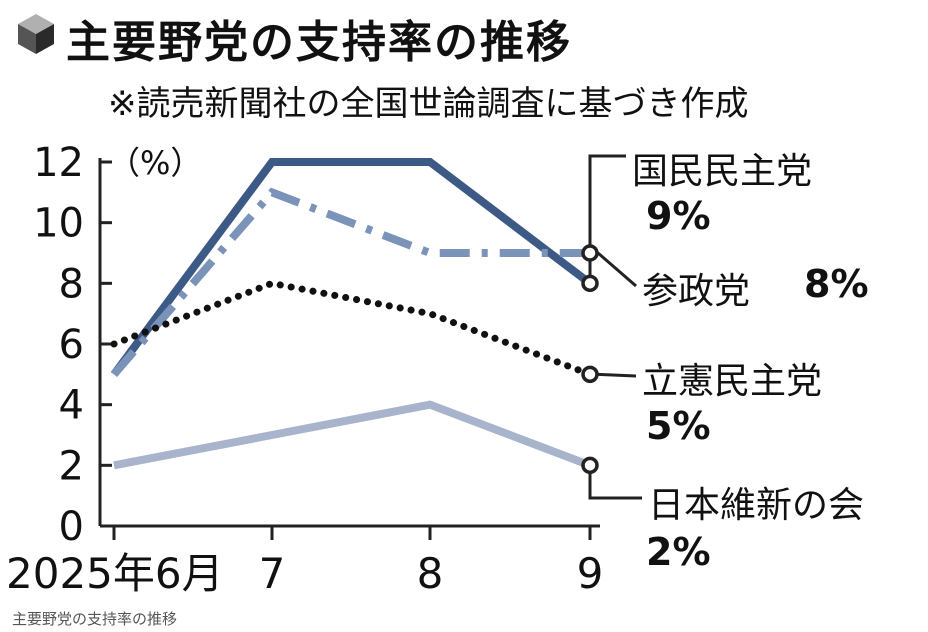  Describe the element at coordinates (95, 619) in the screenshot. I see `image-caption: 主要野党の支持率の推移` at that location.